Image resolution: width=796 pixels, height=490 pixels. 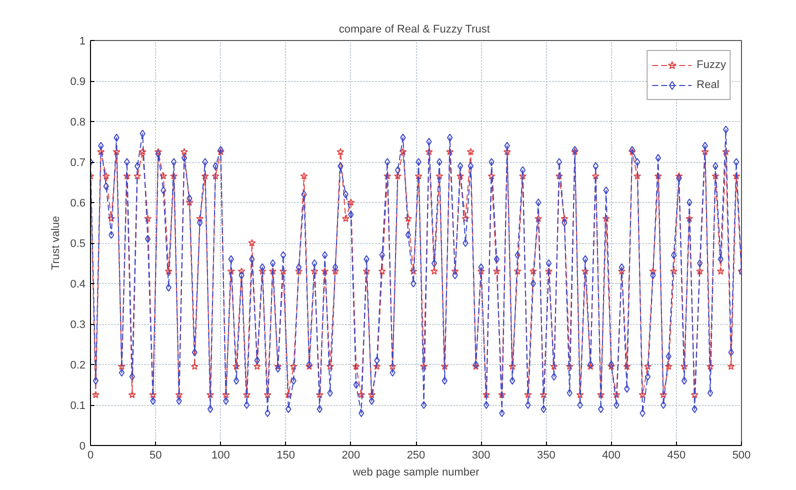 I want to click on y-tick-label: 0.5, so click(x=78, y=244).